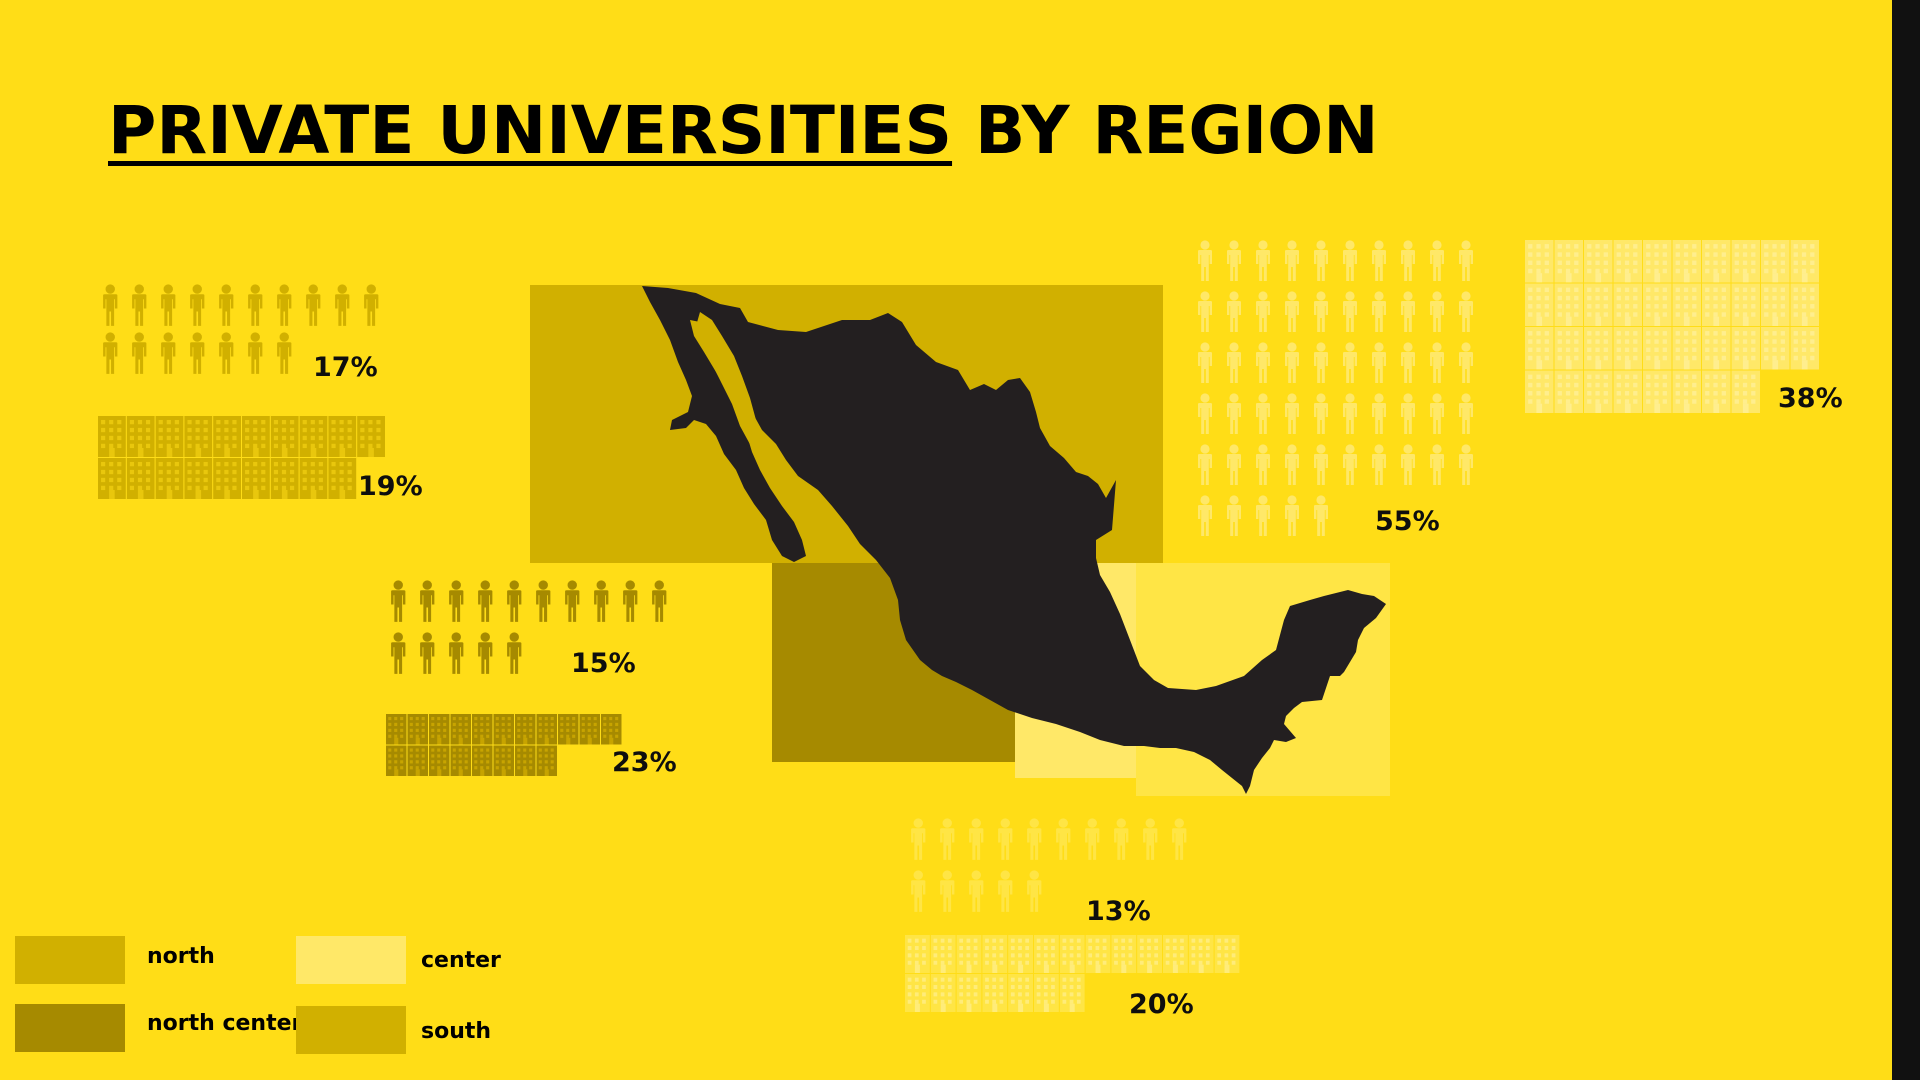 The width and height of the screenshot is (1920, 1080). I want to click on legend-swatch-north-center, so click(70, 1028).